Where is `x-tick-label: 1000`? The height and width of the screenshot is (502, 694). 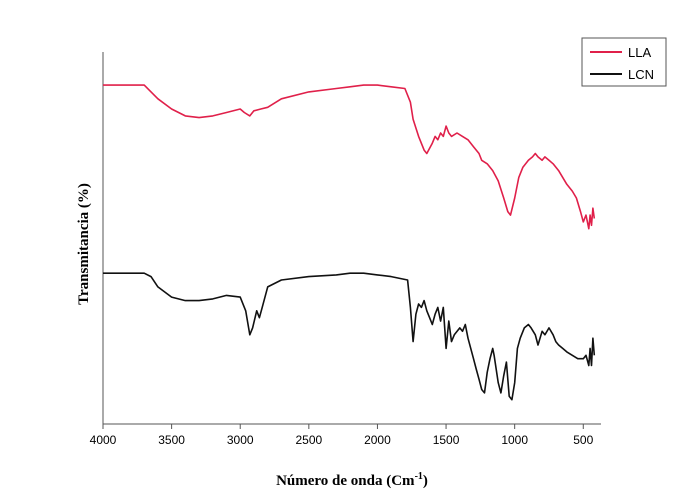
x-tick-label: 1000 is located at coordinates (514, 440).